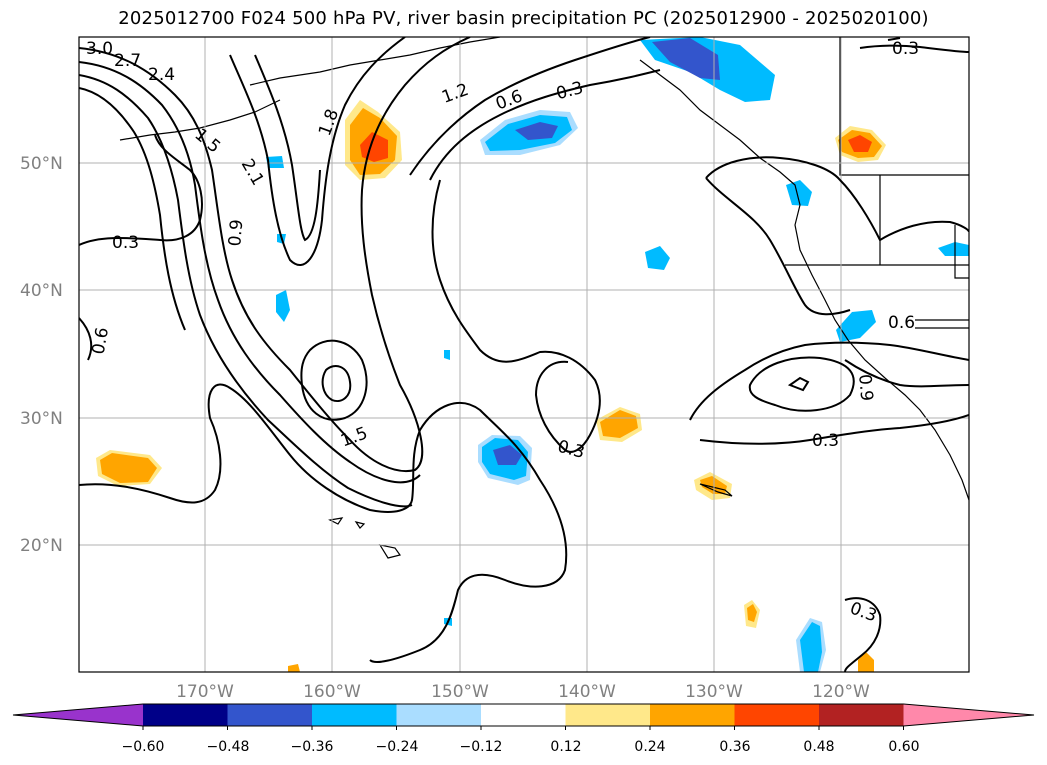 The width and height of the screenshot is (1047, 765). Describe the element at coordinates (41, 355) in the screenshot. I see `latitude-labels: 50°N 40°N 30°N 20°N` at that location.